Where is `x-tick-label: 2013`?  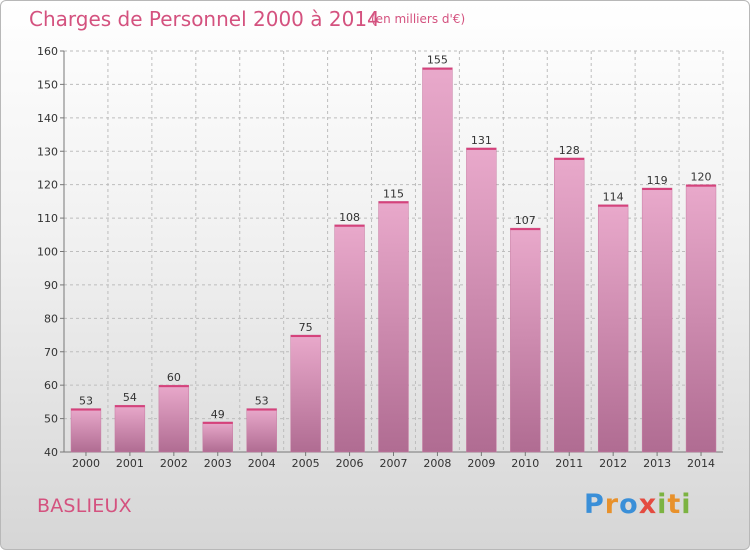
x-tick-label: 2013 is located at coordinates (657, 463).